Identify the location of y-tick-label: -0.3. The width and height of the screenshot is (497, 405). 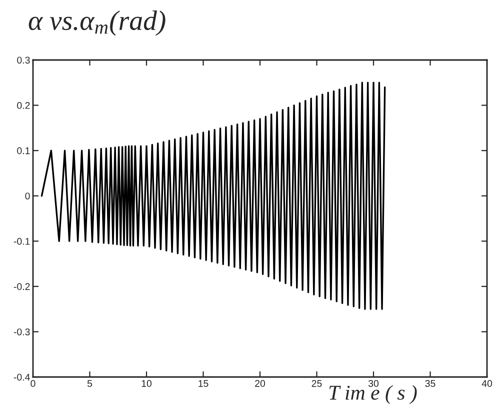
(22, 332).